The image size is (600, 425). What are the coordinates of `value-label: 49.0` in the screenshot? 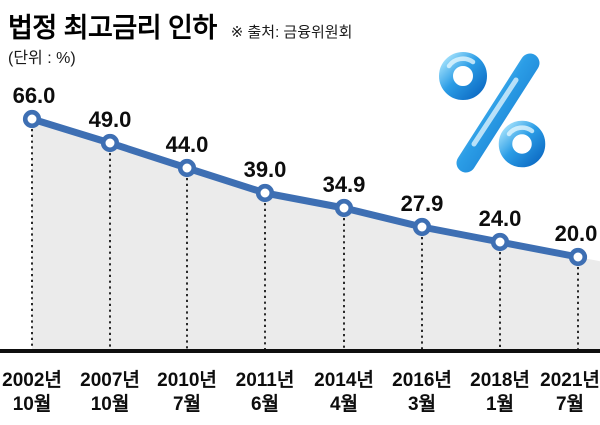 It's located at (110, 119).